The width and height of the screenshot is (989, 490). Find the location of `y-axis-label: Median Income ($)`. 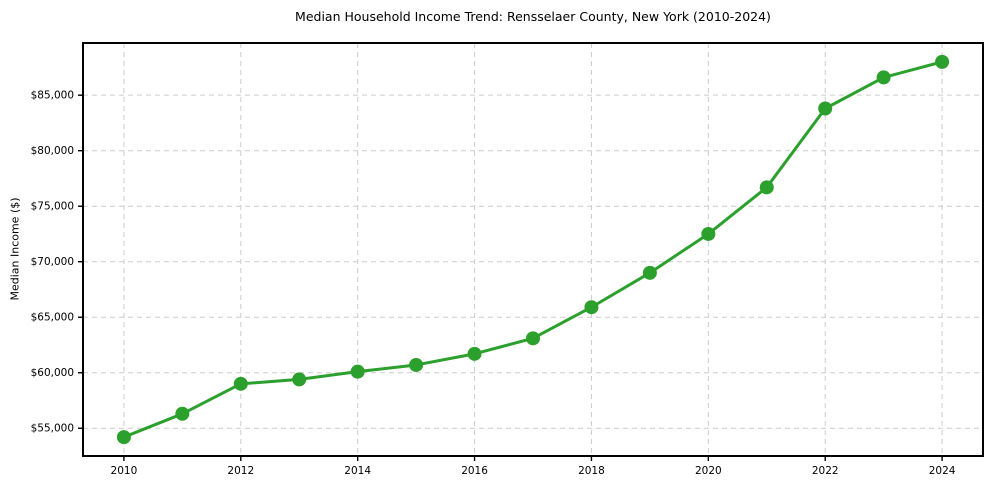

y-axis-label: Median Income ($) is located at coordinates (15, 249).